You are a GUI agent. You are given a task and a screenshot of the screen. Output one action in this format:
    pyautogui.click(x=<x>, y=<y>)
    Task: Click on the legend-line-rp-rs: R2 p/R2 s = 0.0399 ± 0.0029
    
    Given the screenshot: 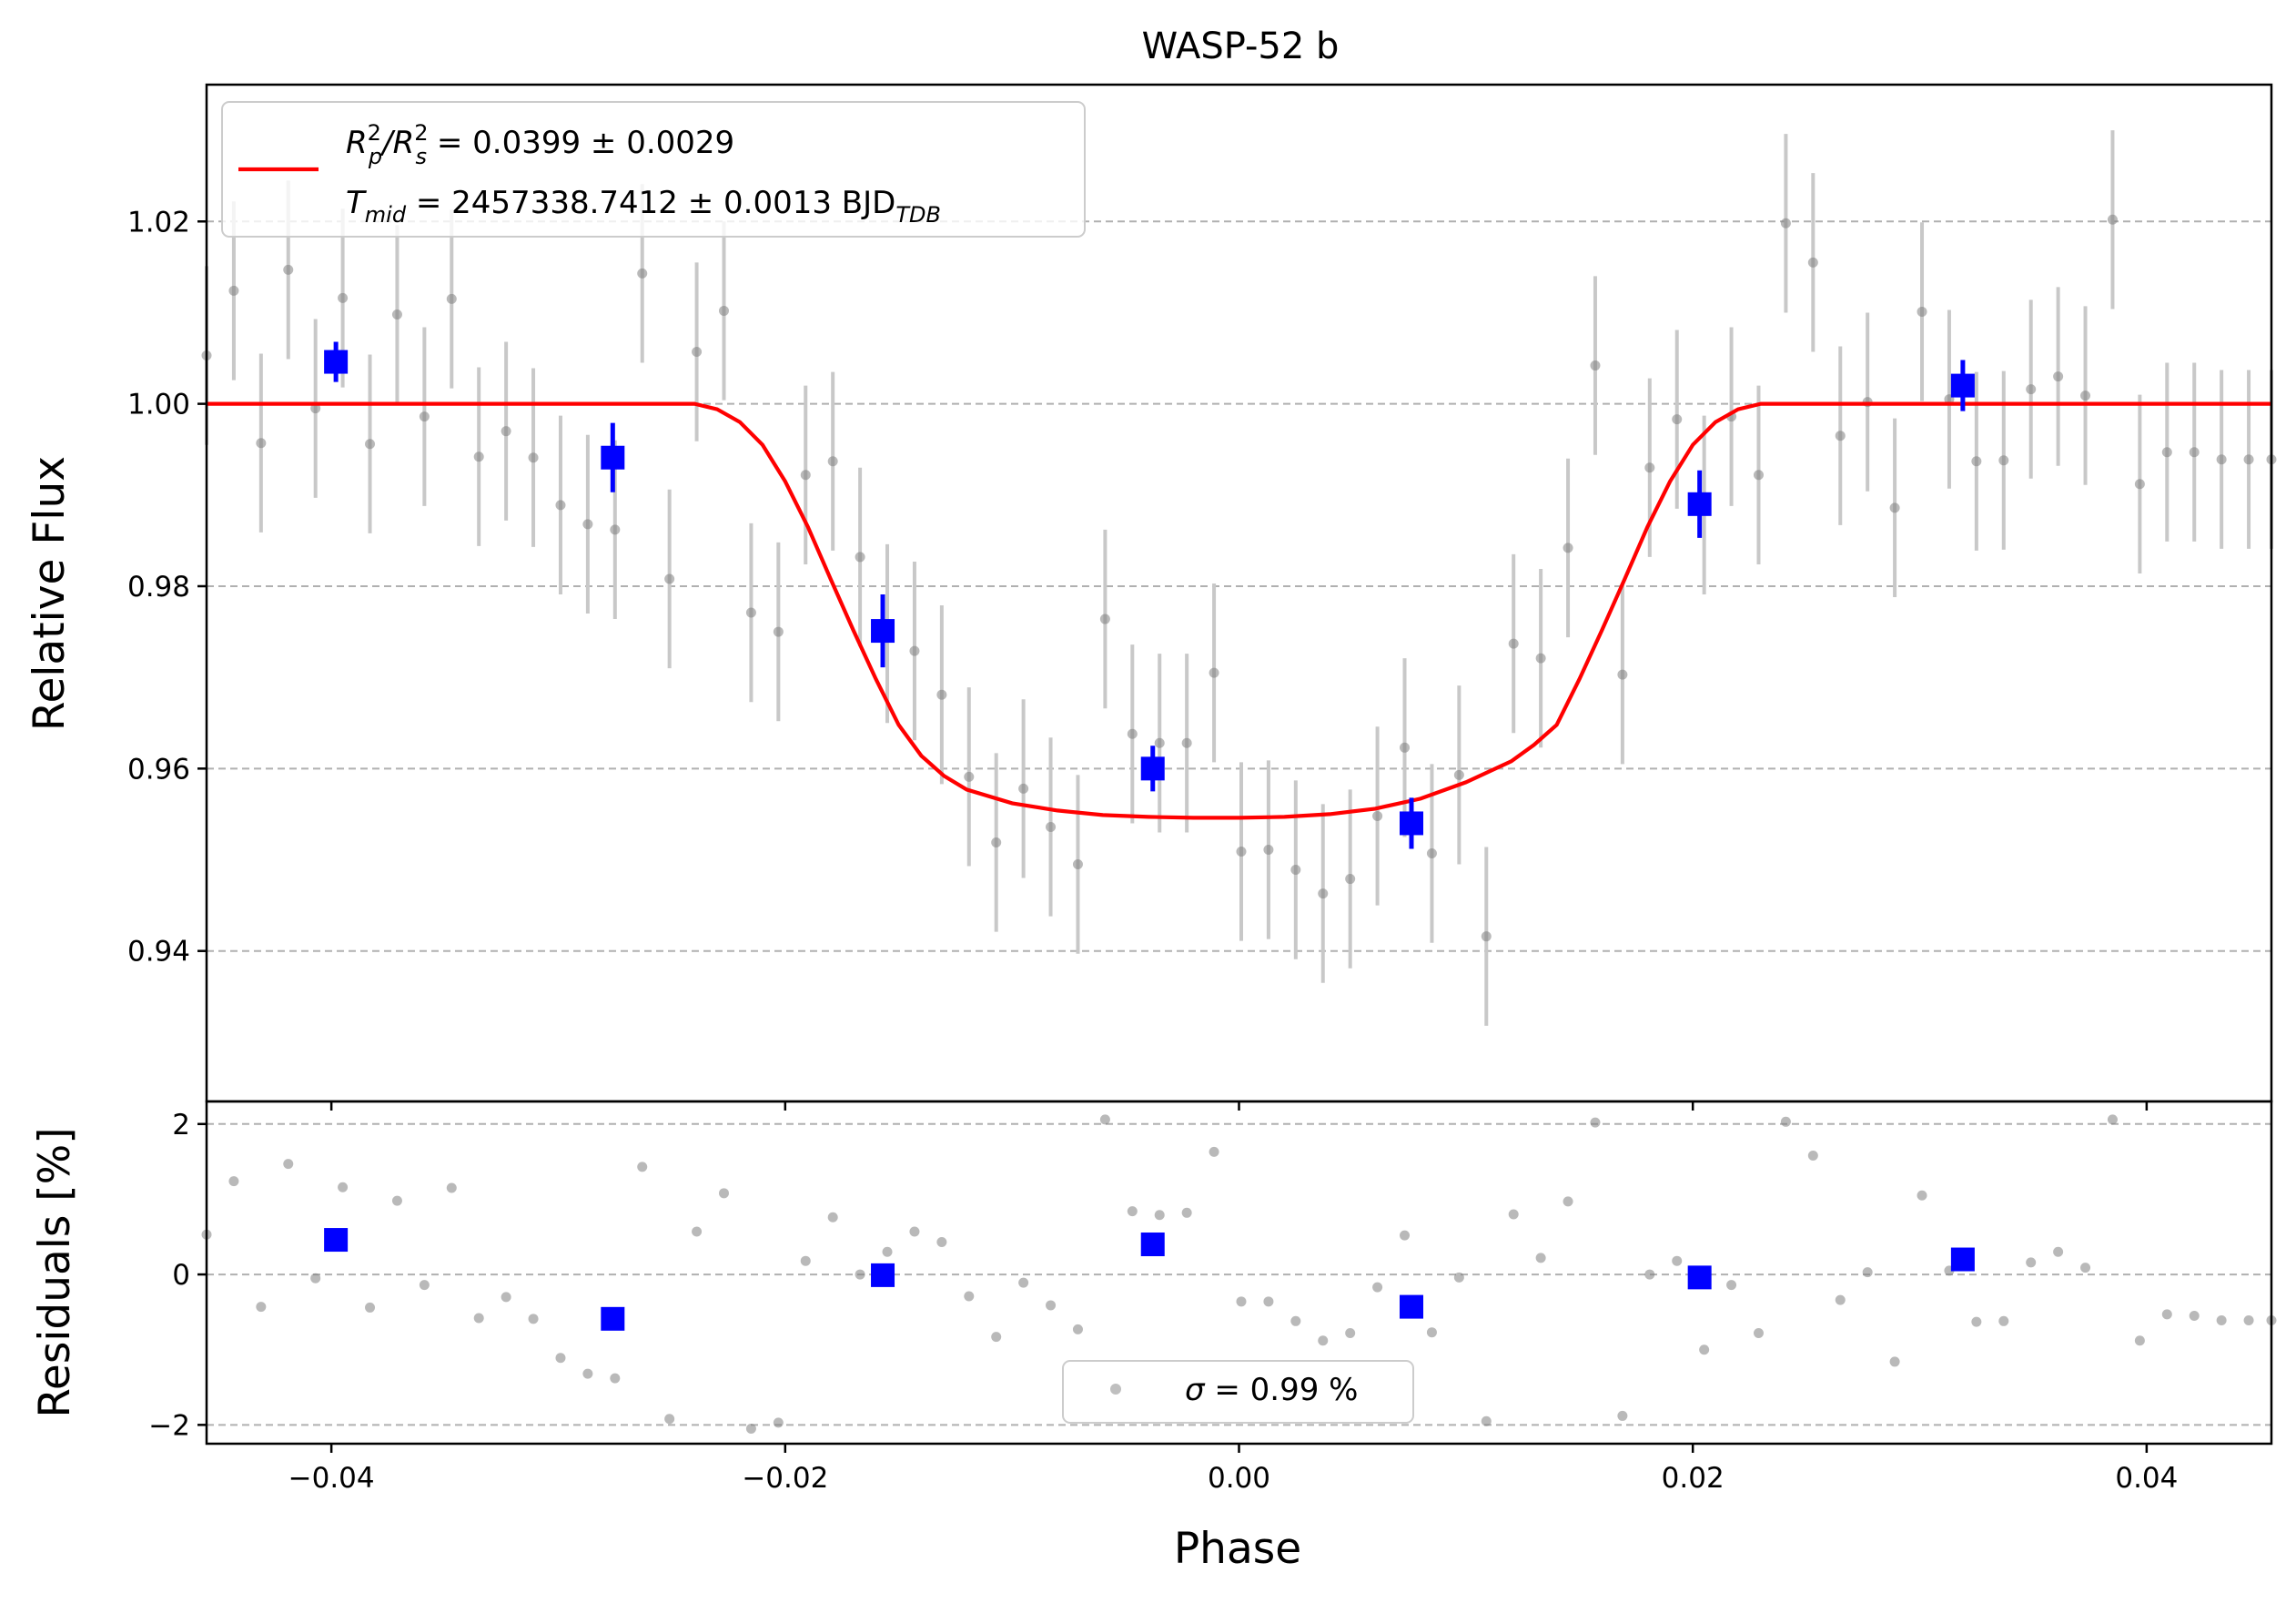 What is the action you would take?
    pyautogui.click(x=540, y=144)
    